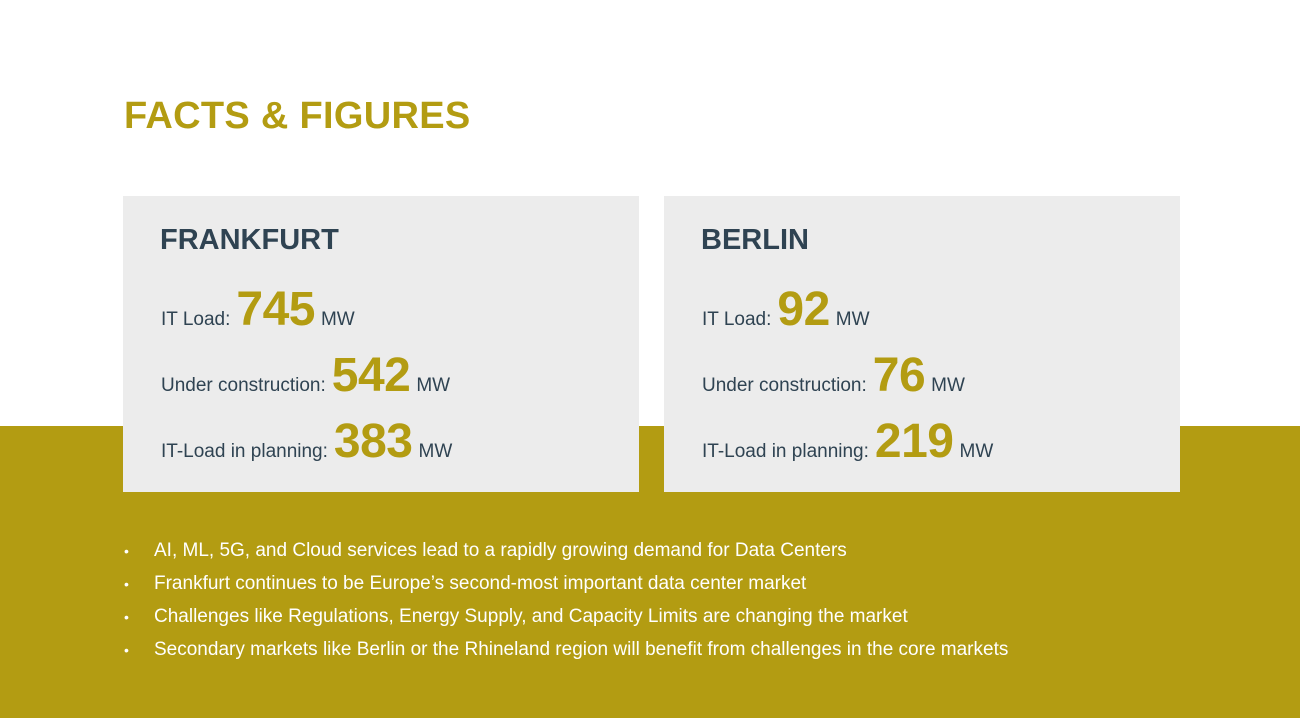 This screenshot has width=1300, height=718. I want to click on city-name: BERLIN, so click(755, 240).